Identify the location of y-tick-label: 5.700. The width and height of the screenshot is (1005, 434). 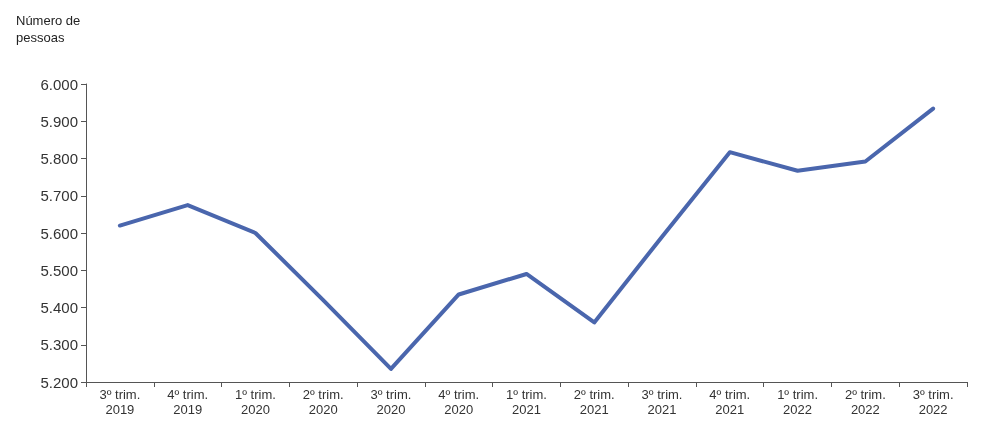
(59, 196).